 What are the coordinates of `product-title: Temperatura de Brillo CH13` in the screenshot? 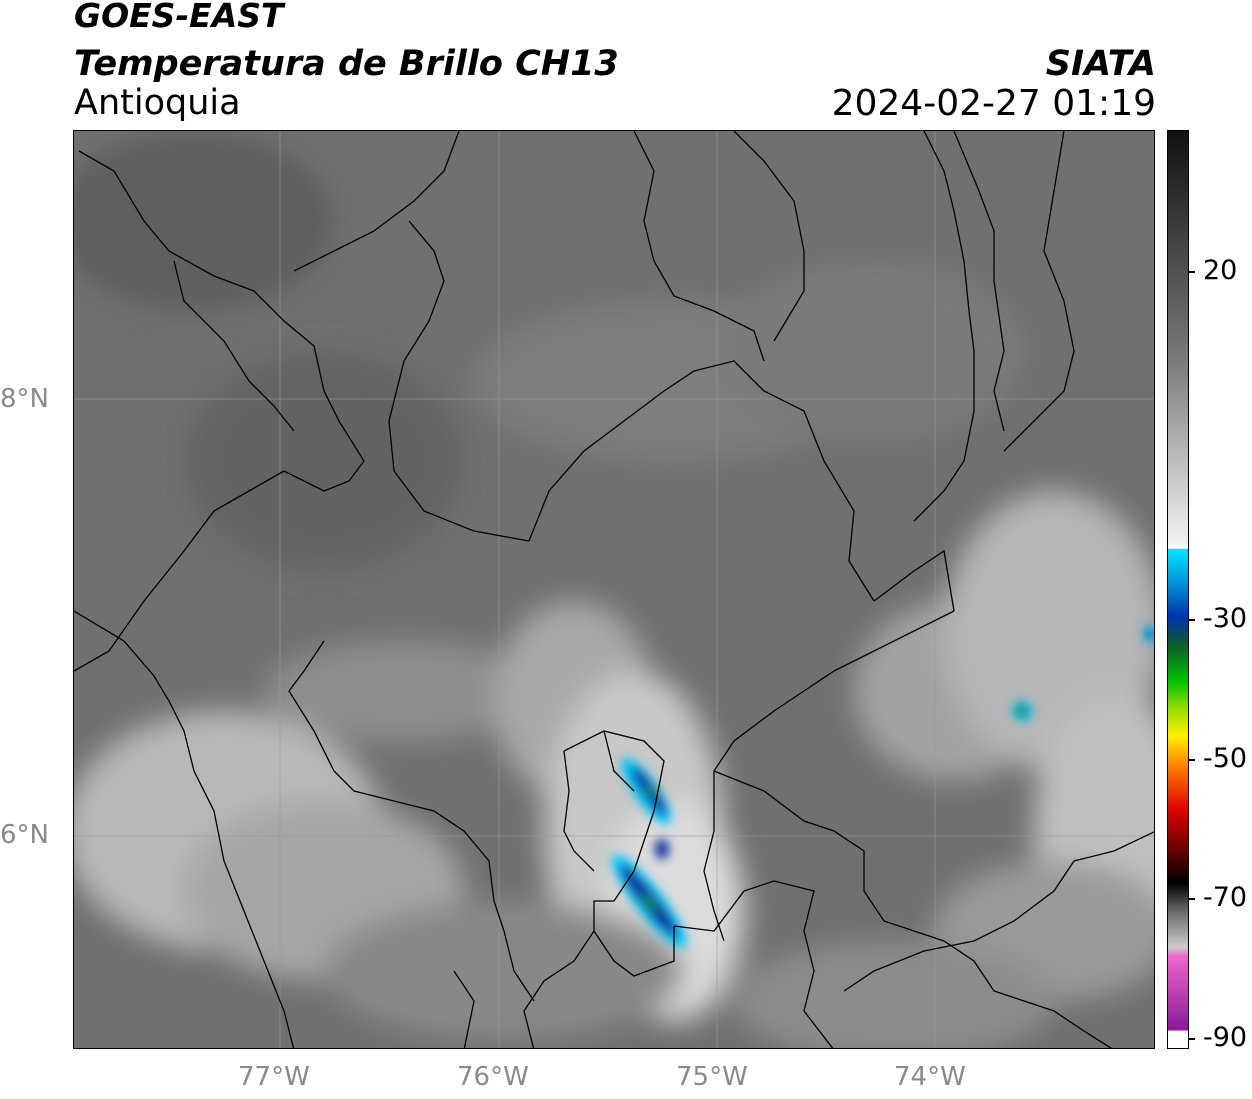 It's located at (346, 64).